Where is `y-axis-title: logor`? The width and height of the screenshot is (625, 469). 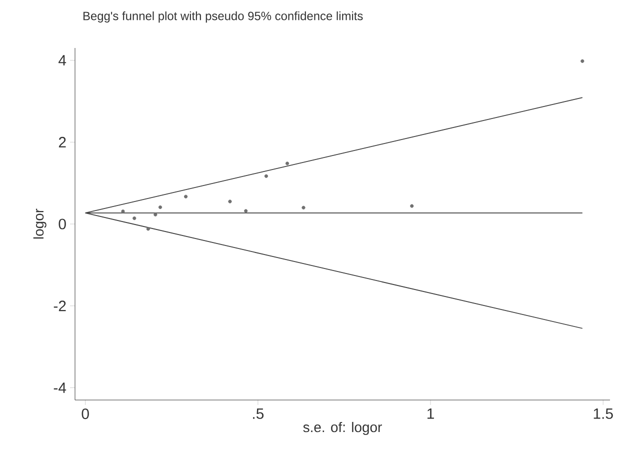 y-axis-title: logor is located at coordinates (39, 223).